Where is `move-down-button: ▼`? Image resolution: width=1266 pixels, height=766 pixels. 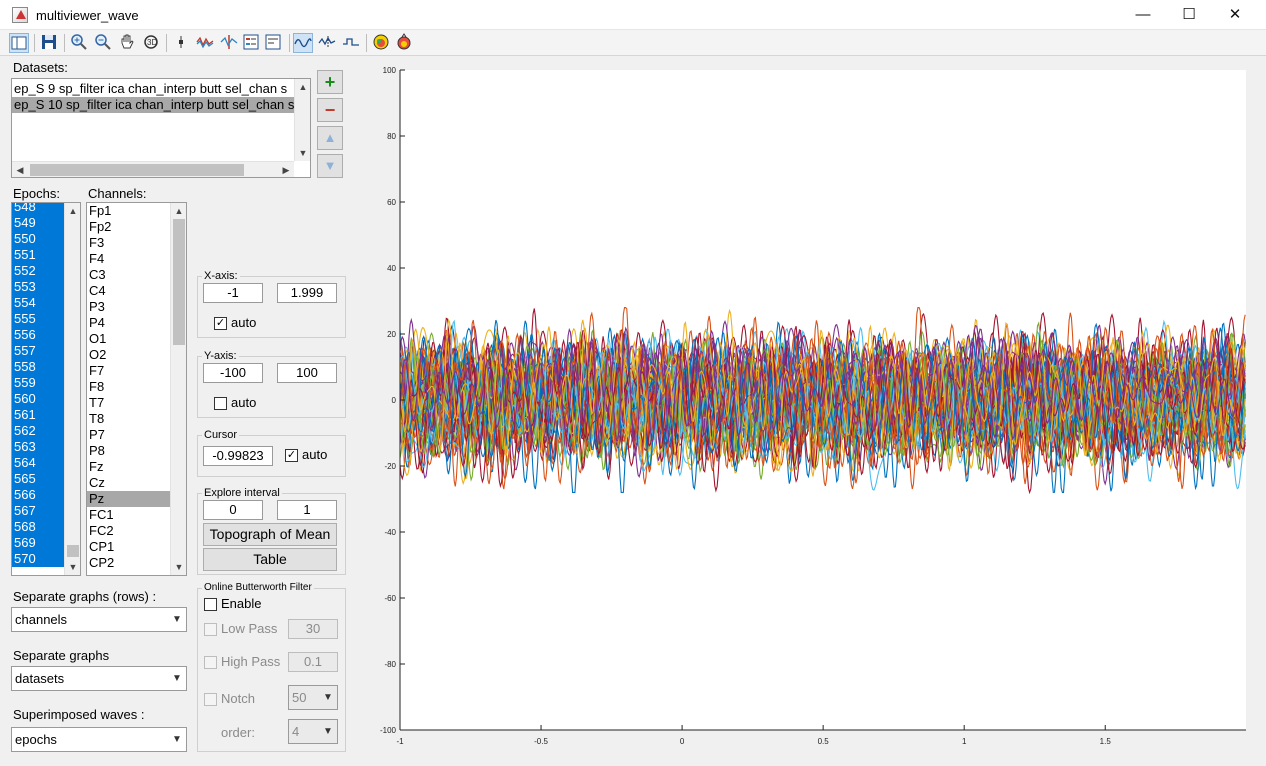 move-down-button: ▼ is located at coordinates (330, 166).